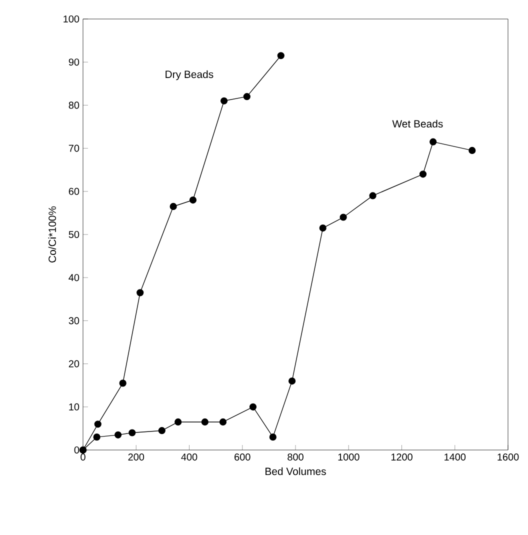 This screenshot has width=528, height=535. Describe the element at coordinates (77, 450) in the screenshot. I see `y-tick-label: 0` at that location.